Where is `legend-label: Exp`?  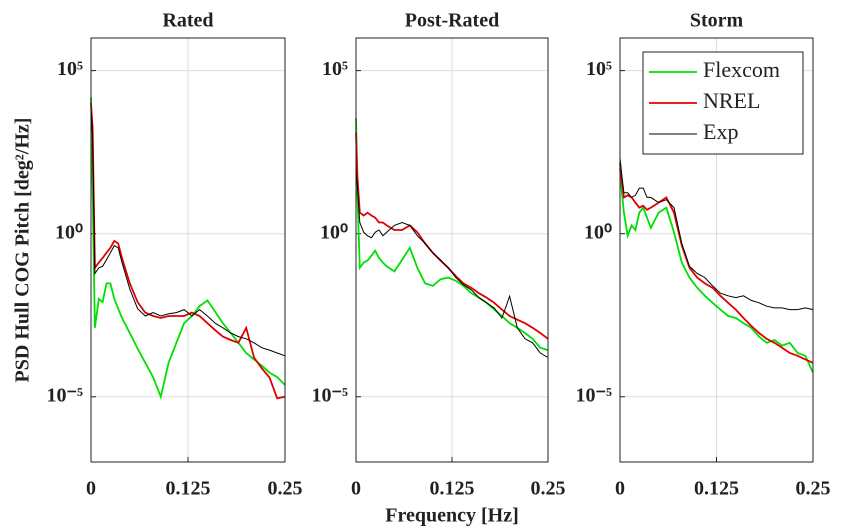
legend-label: Exp is located at coordinates (720, 131).